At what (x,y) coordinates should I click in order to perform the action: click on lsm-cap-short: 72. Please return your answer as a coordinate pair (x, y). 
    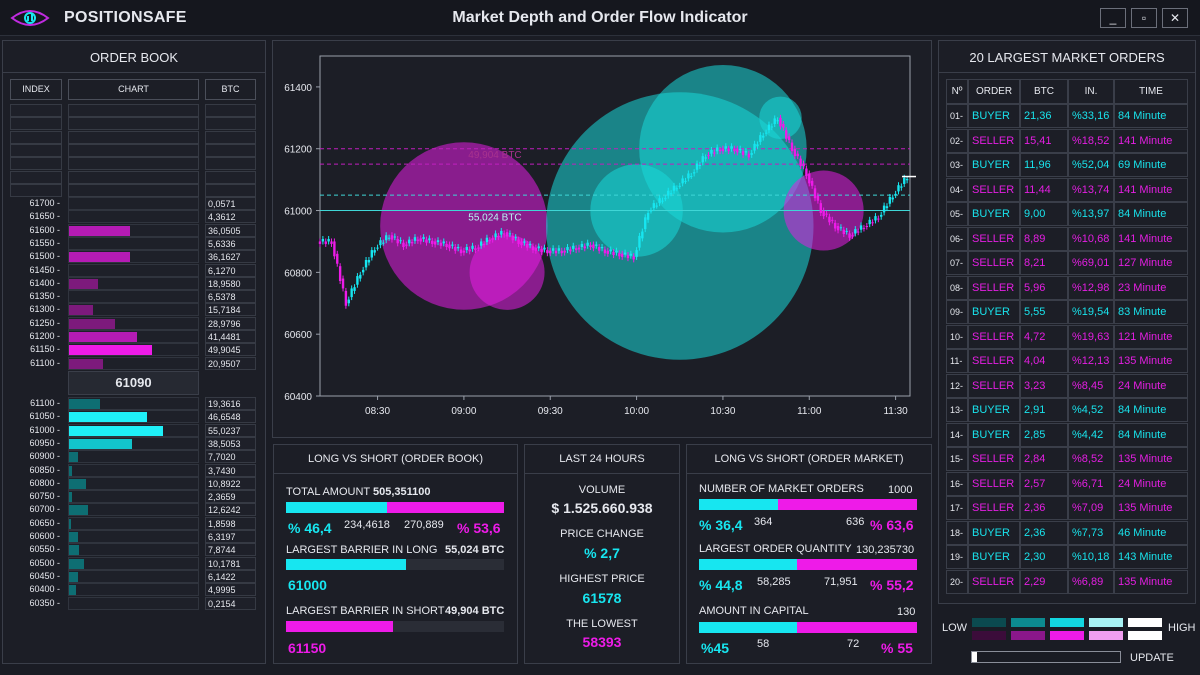
    Looking at the image, I should click on (853, 644).